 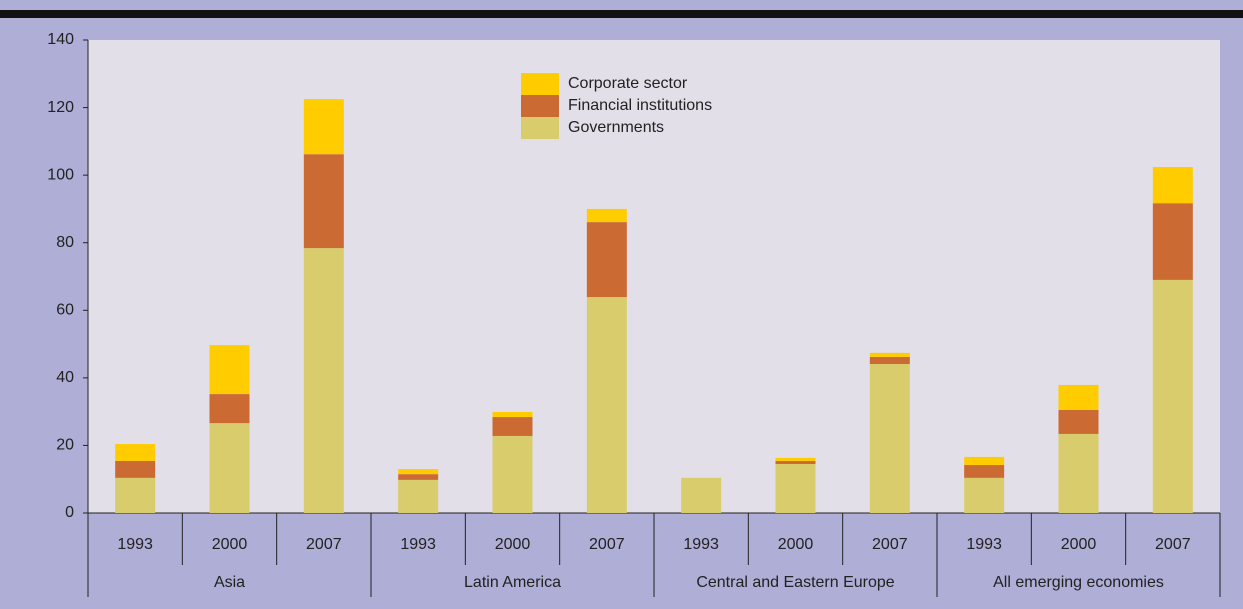 I want to click on legend-label: Governments, so click(x=616, y=127).